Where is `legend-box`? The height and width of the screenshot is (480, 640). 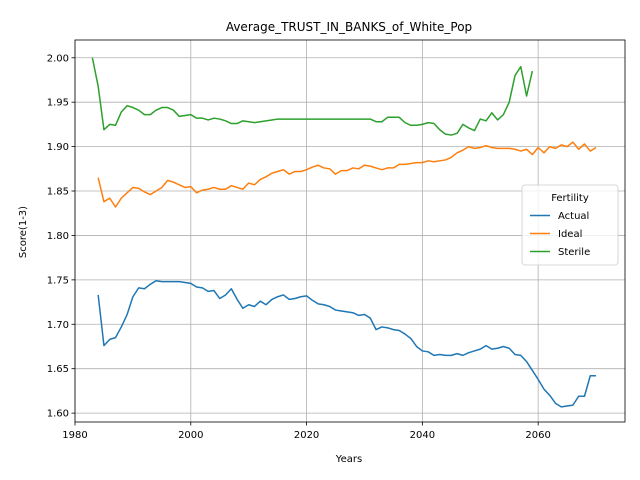 legend-box is located at coordinates (570, 225).